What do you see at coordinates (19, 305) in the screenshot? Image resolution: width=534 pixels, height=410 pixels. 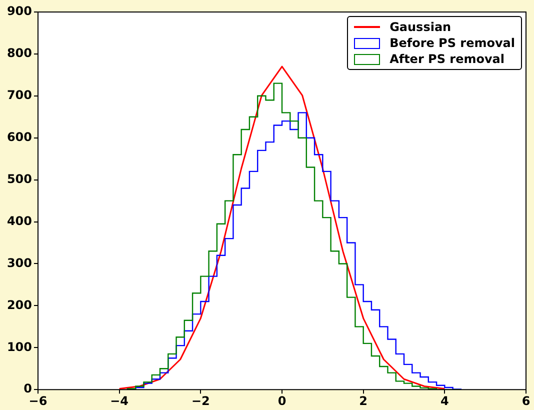 I see `y-tick-label: 200` at bounding box center [19, 305].